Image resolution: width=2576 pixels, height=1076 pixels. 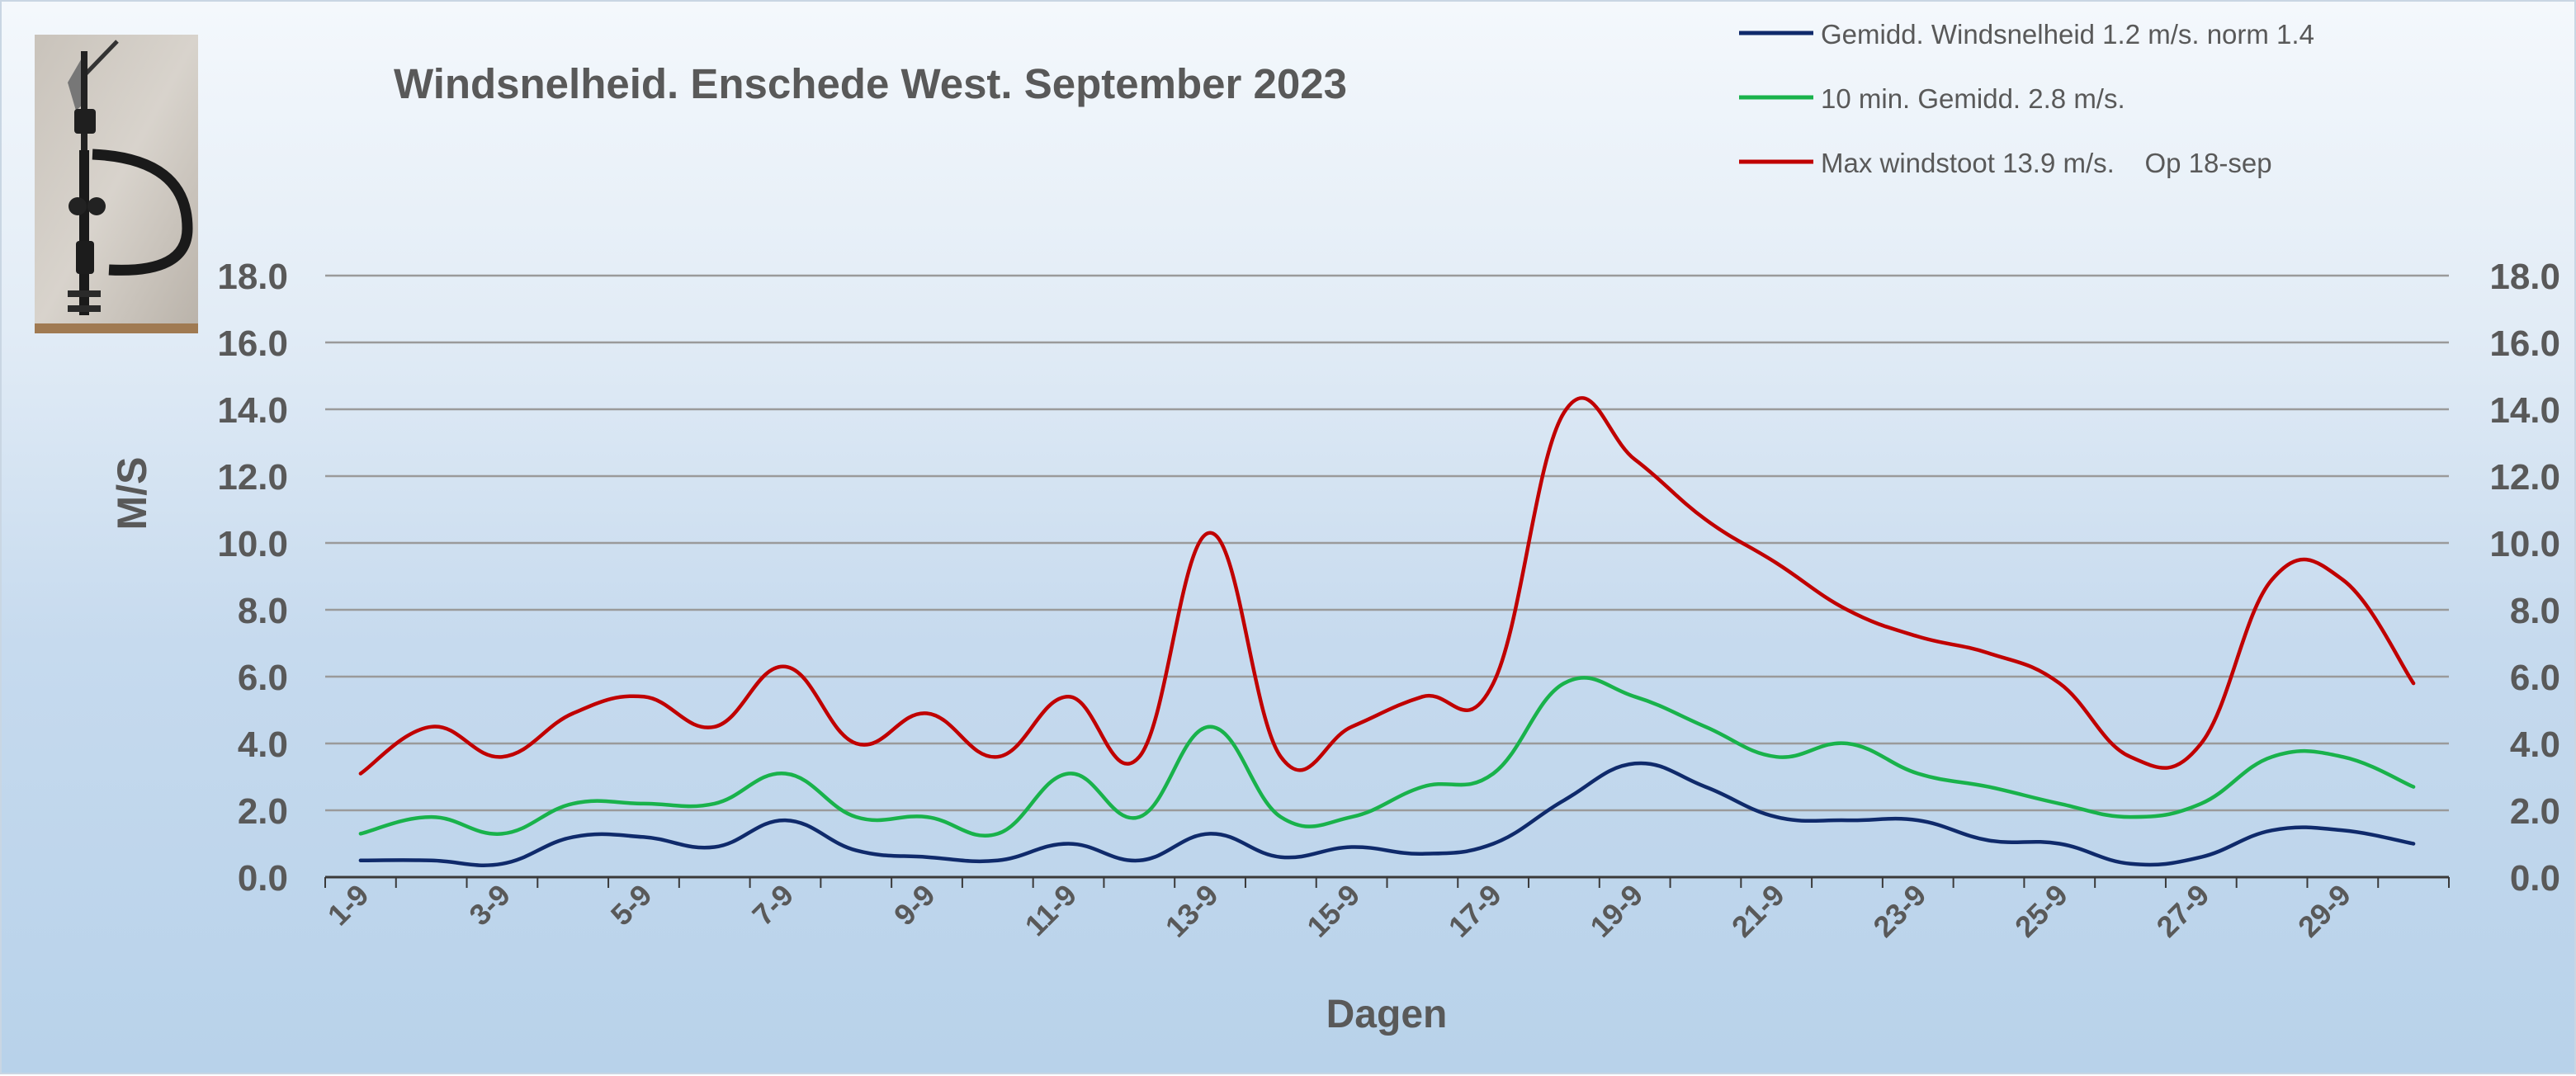 I want to click on y-tick-label-right: 0.0, so click(x=2535, y=878).